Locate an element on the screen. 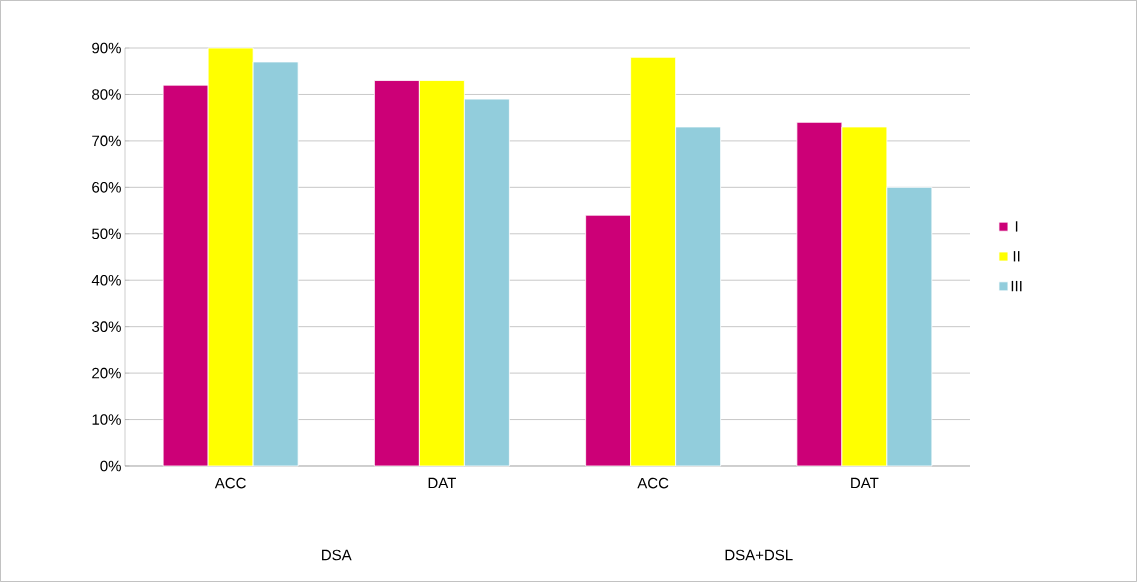 This screenshot has width=1137, height=582. y-tick-label: 0% is located at coordinates (110, 466).